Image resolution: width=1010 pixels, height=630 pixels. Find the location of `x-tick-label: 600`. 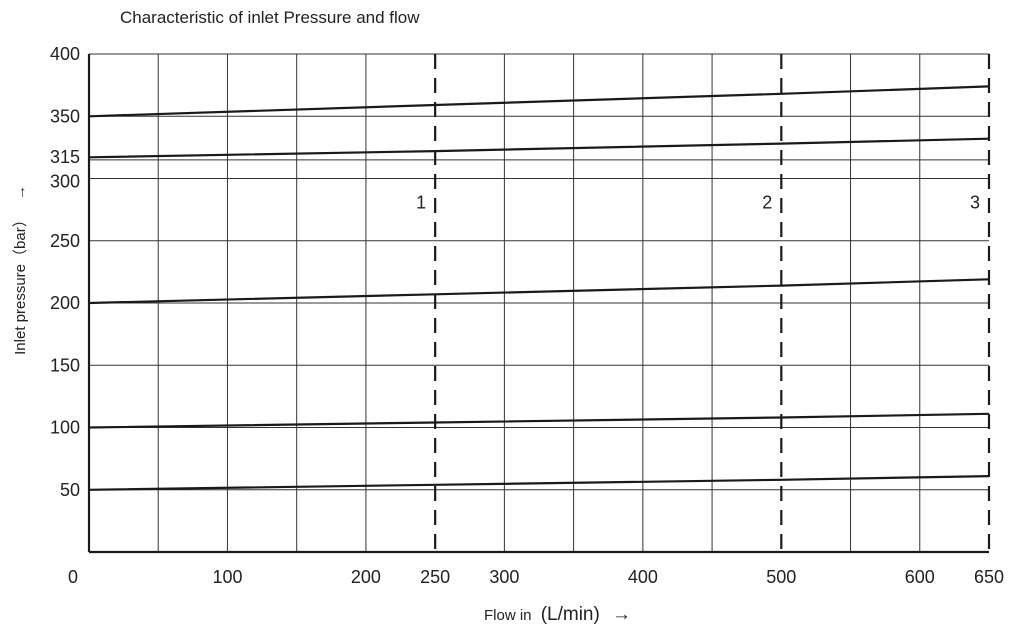

x-tick-label: 600 is located at coordinates (920, 577).